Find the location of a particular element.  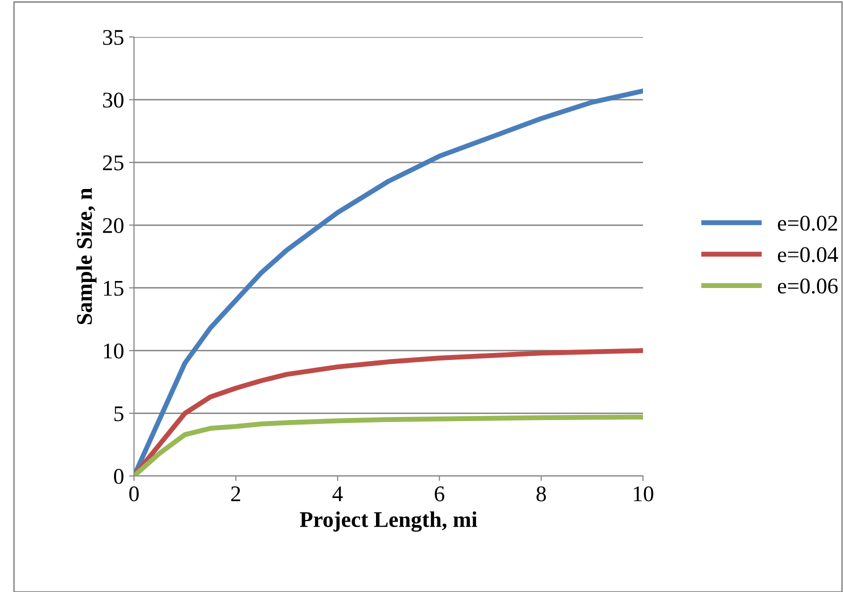

x-tick-label: 10 is located at coordinates (644, 494).